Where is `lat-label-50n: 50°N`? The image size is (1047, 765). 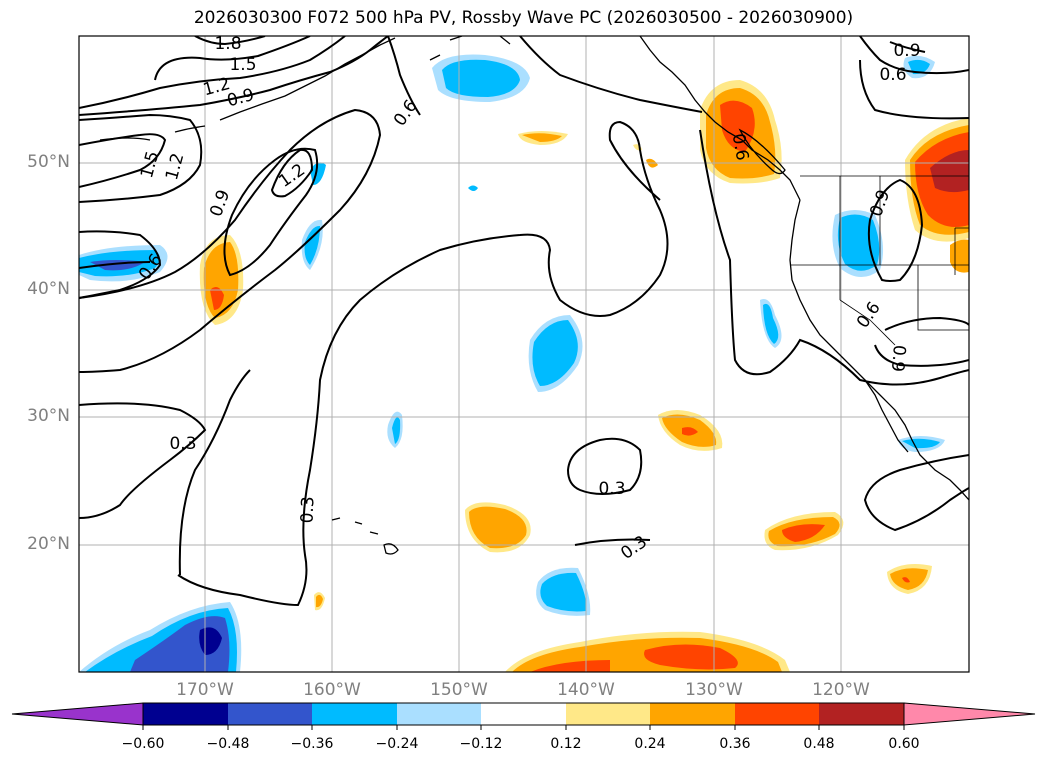 lat-label-50n: 50°N is located at coordinates (48, 162).